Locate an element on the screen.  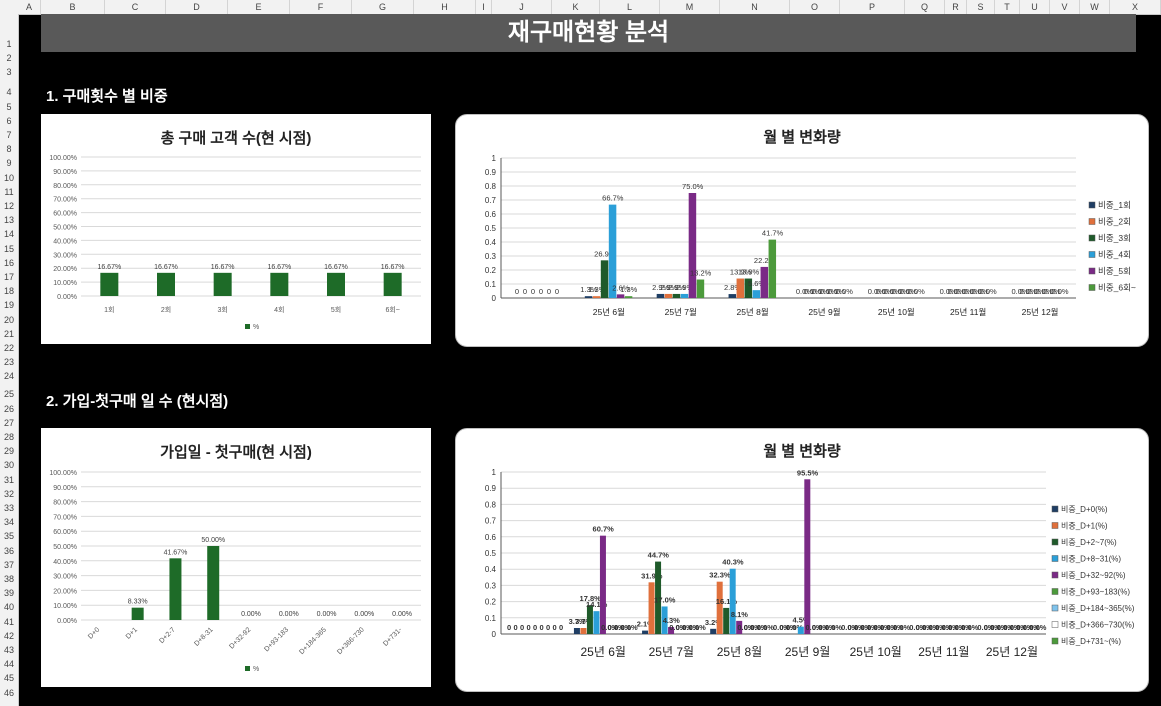
row-header-31: 31 is located at coordinates (8, 479).